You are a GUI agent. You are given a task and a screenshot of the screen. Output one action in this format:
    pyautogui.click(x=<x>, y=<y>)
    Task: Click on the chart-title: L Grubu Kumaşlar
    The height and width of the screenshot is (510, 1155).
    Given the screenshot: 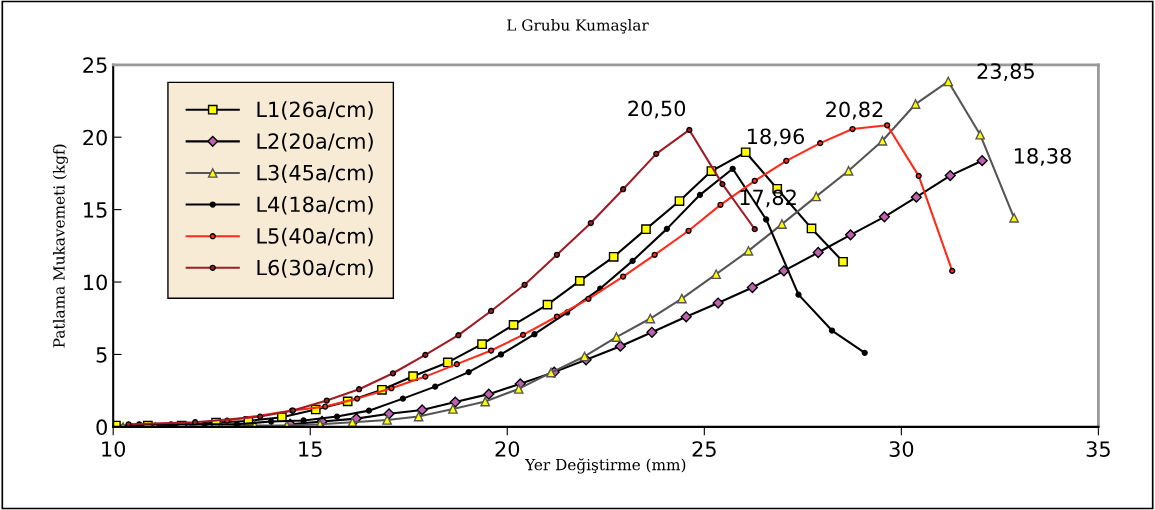 What is the action you would take?
    pyautogui.click(x=578, y=26)
    